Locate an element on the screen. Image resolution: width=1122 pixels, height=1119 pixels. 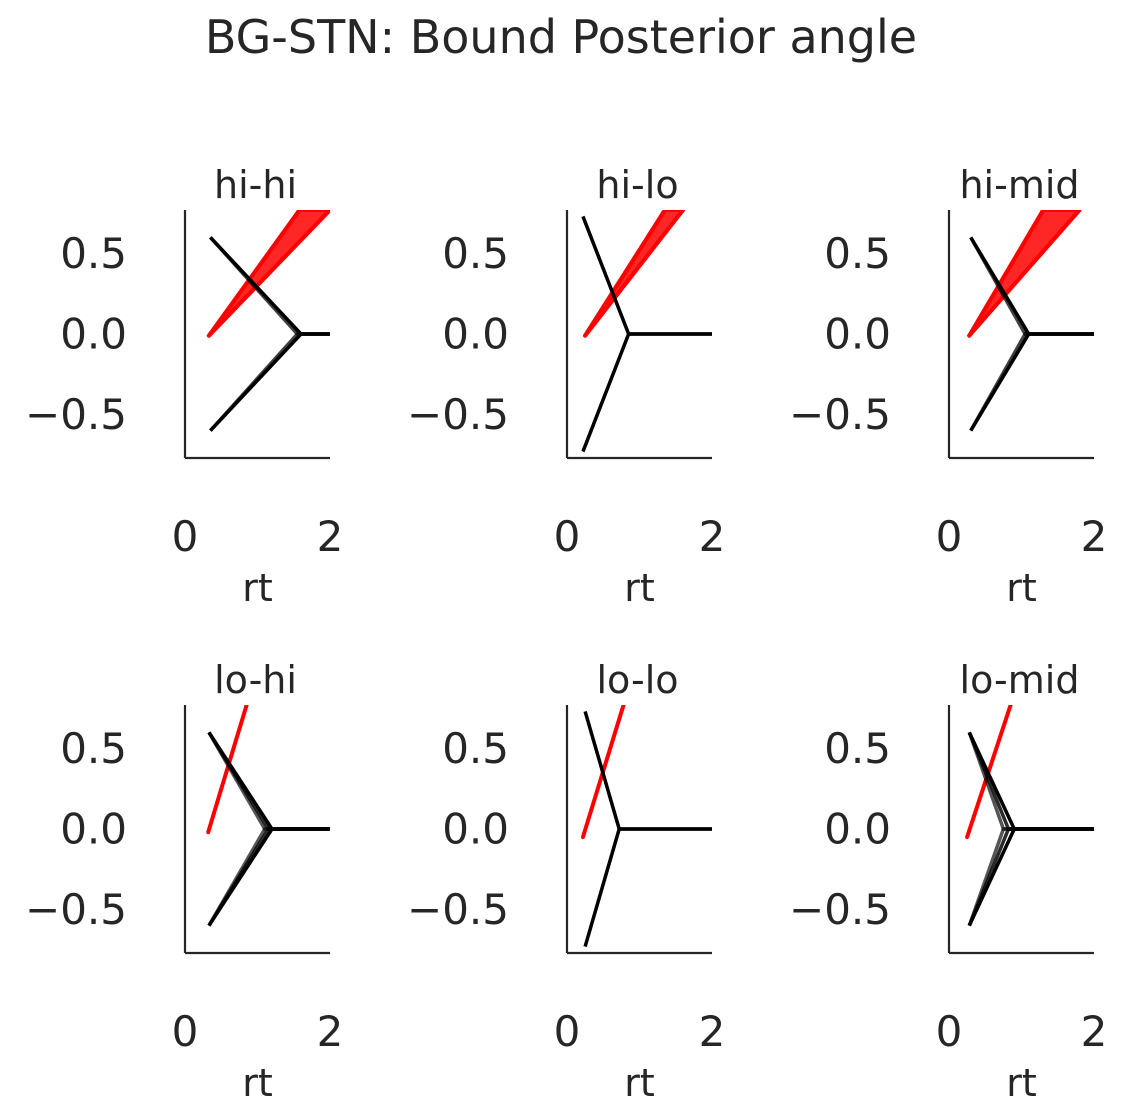
panel-lo-hi: lo-hi 0.5 0.0 −0.5 0 2 rt is located at coordinates (184, 881).